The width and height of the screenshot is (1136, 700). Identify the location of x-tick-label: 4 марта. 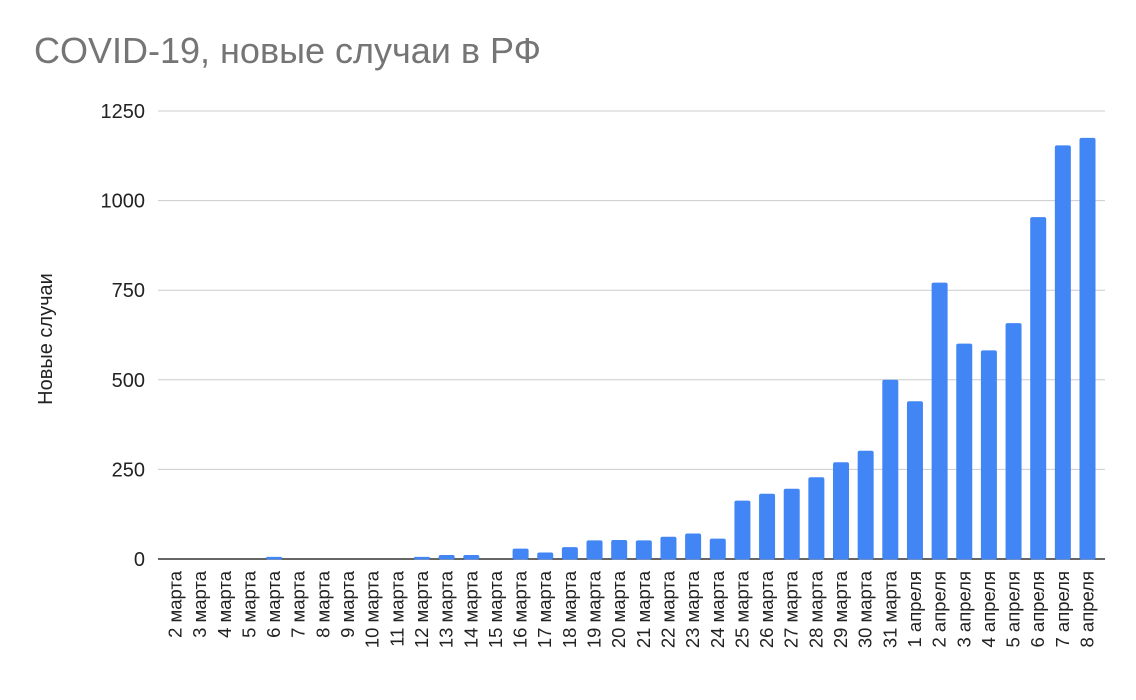
(224, 604).